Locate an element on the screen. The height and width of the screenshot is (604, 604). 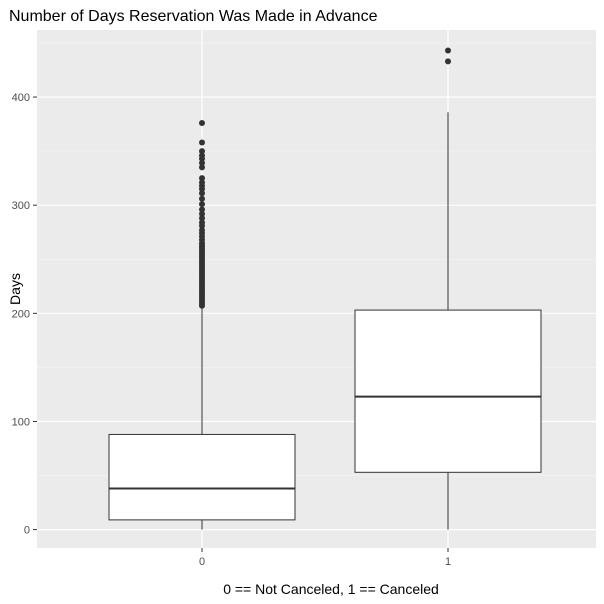
y-tick-label: 0 is located at coordinates (27, 531).